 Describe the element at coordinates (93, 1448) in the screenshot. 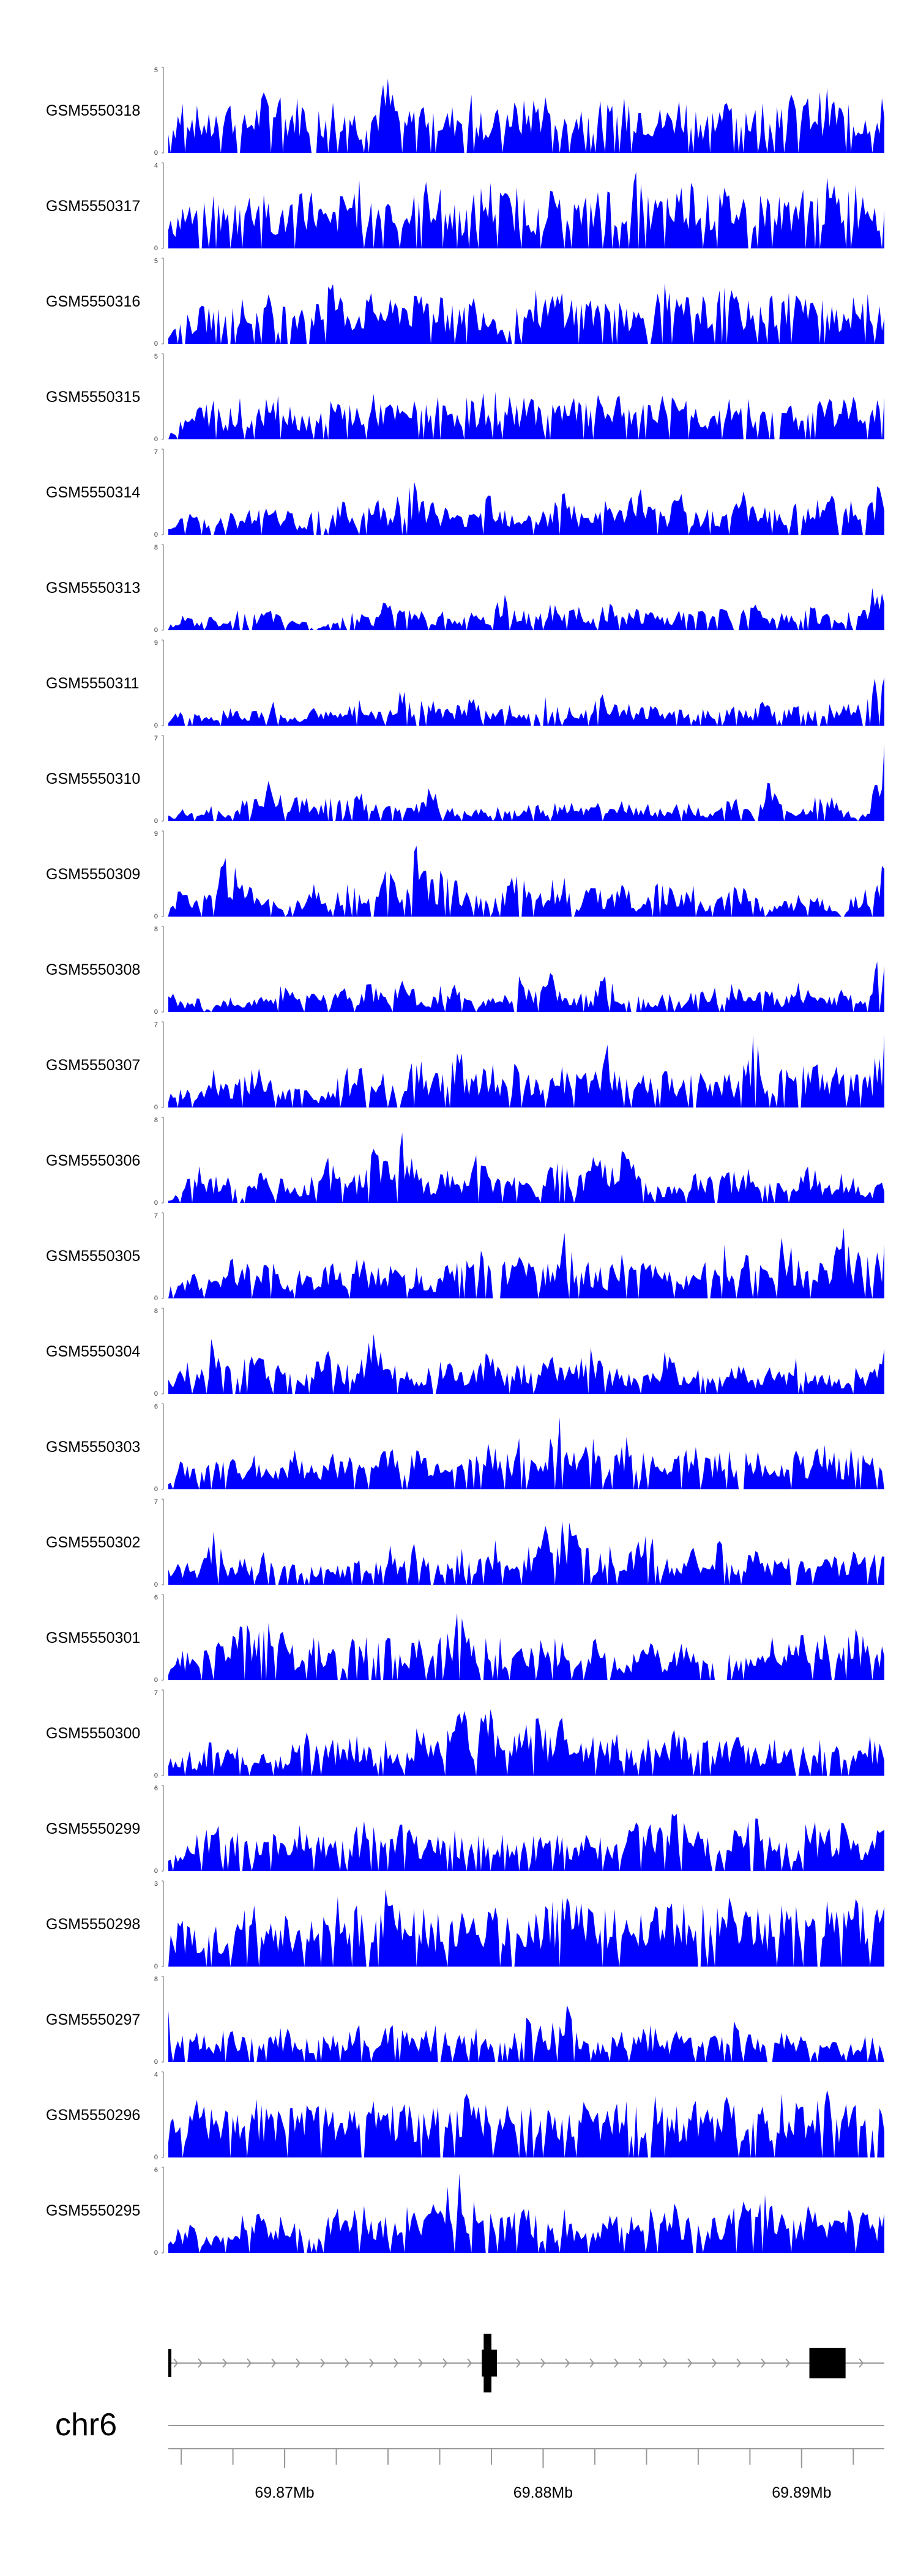

I see `track-label: GSM5550303` at that location.